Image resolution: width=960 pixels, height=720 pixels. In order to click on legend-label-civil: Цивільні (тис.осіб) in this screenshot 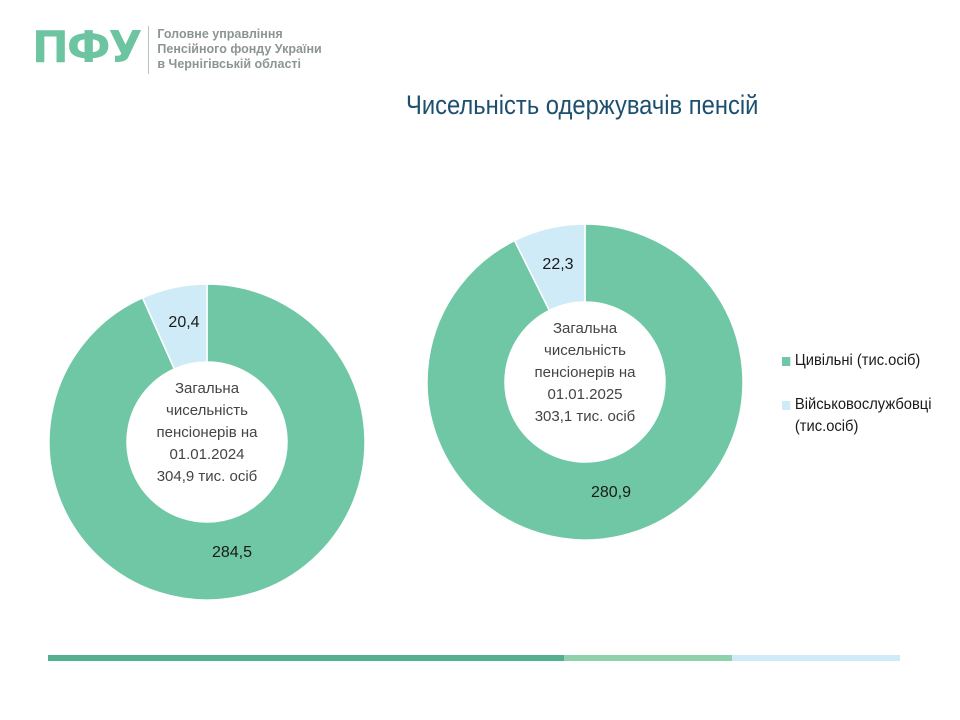, I will do `click(857, 360)`.